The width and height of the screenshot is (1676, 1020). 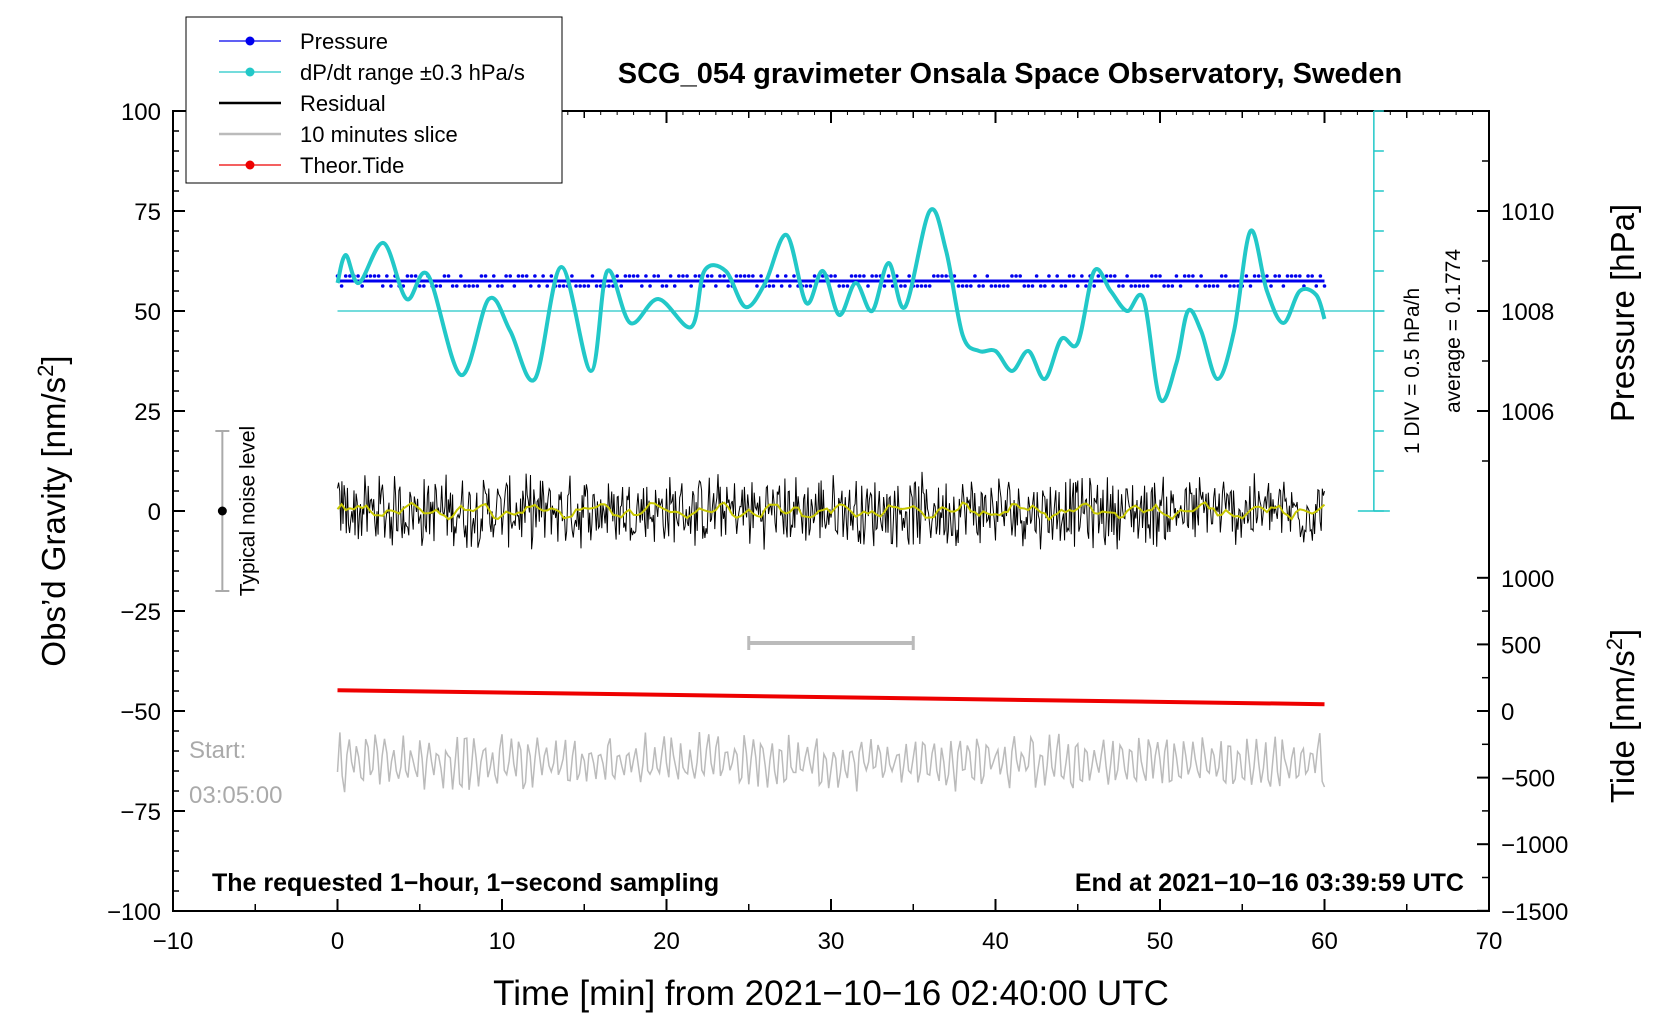 I want to click on tide-tick-label: −1000, so click(x=1534, y=845).